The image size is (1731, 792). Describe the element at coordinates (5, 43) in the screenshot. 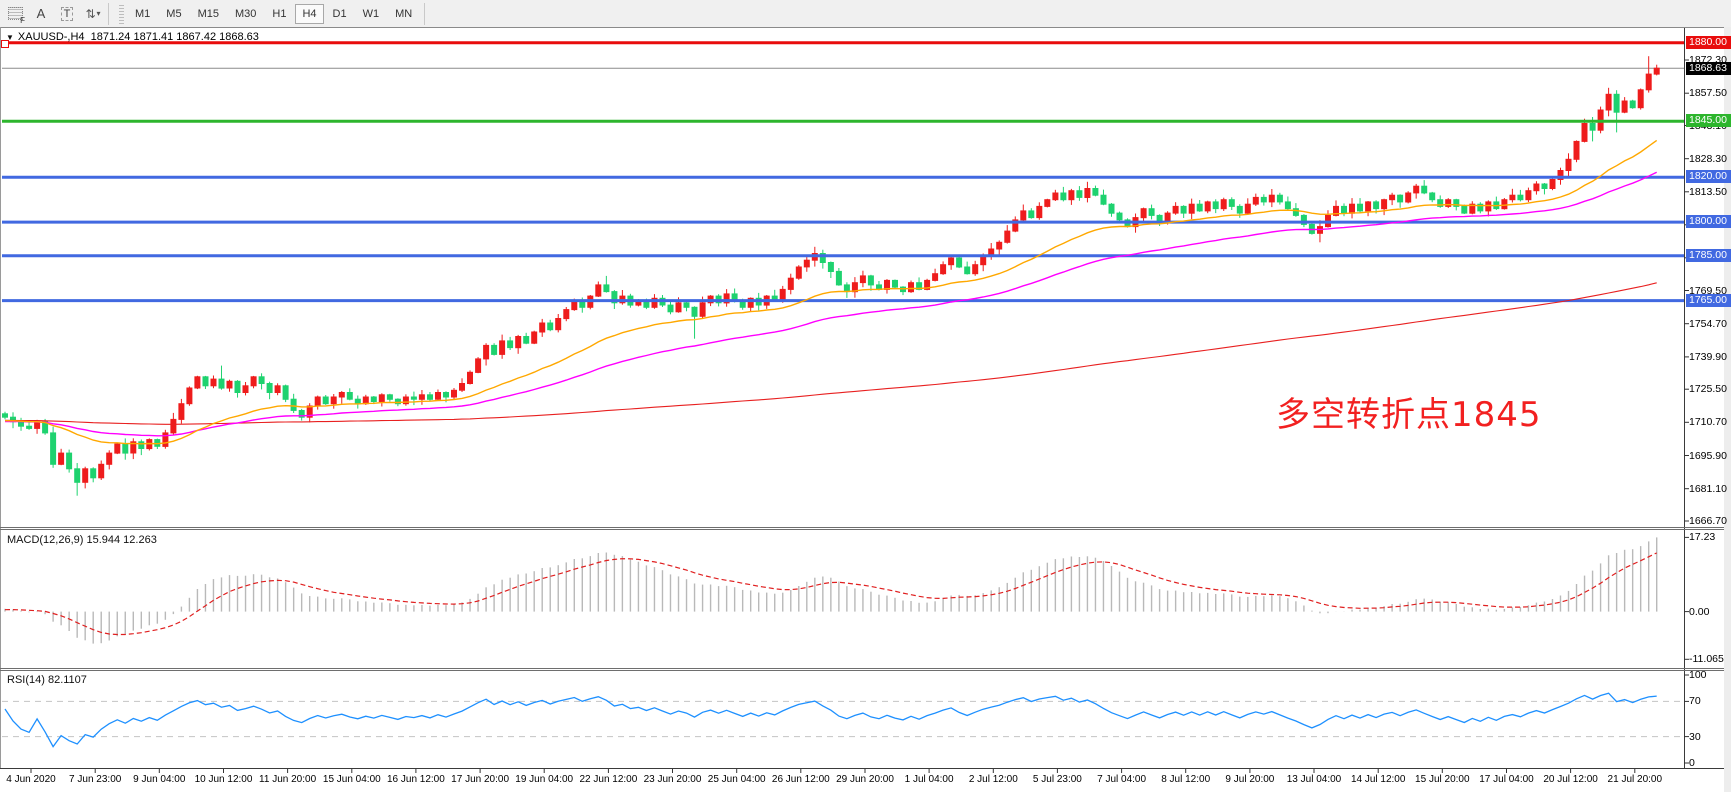

I see `hline-drag-handle` at that location.